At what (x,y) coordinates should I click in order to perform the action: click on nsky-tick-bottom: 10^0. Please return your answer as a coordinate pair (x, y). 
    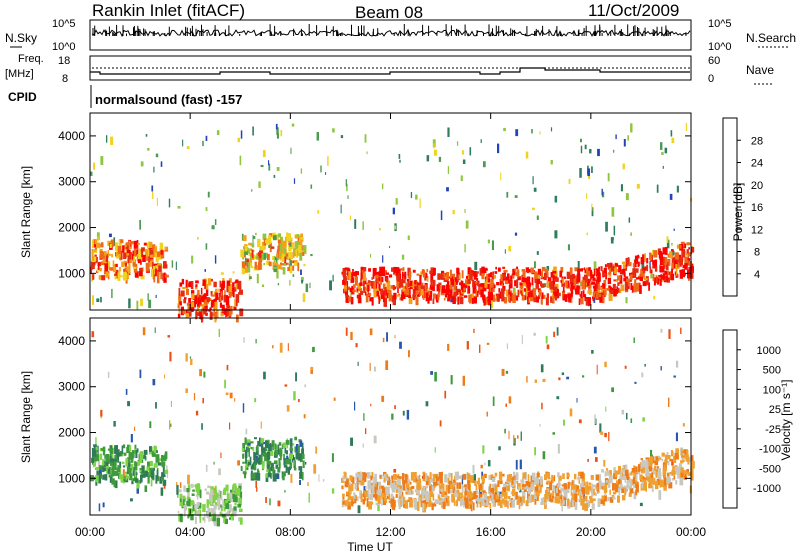
    Looking at the image, I should click on (64, 47).